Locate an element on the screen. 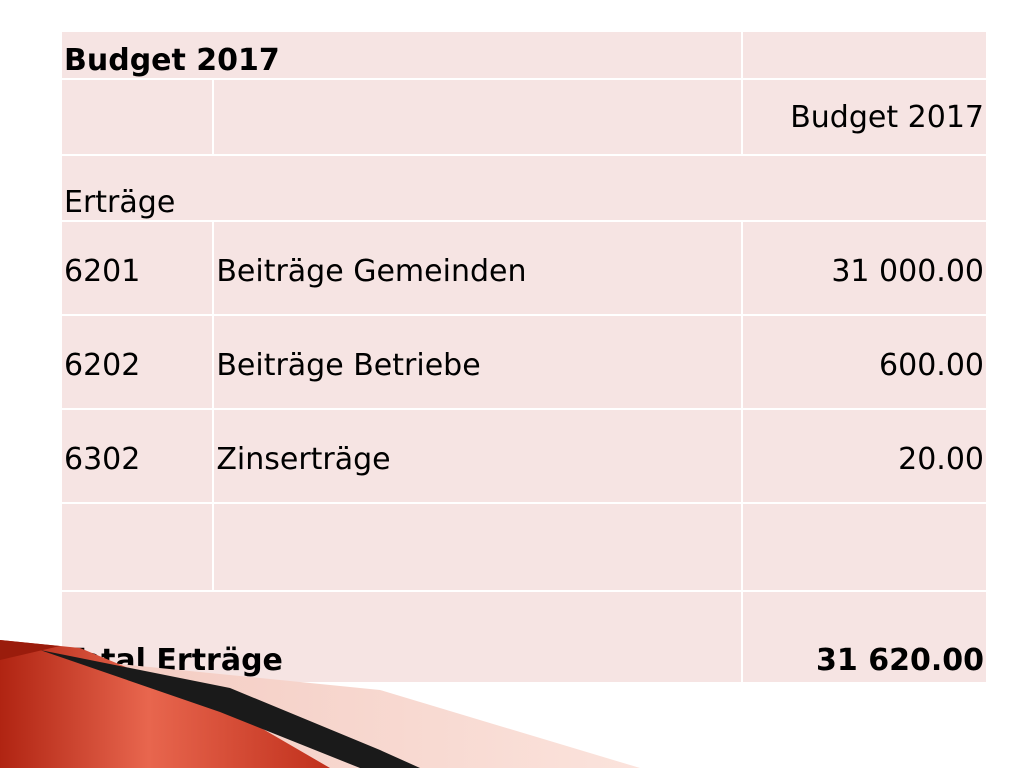  column-header-budget: Budget 2017 is located at coordinates (864, 117).